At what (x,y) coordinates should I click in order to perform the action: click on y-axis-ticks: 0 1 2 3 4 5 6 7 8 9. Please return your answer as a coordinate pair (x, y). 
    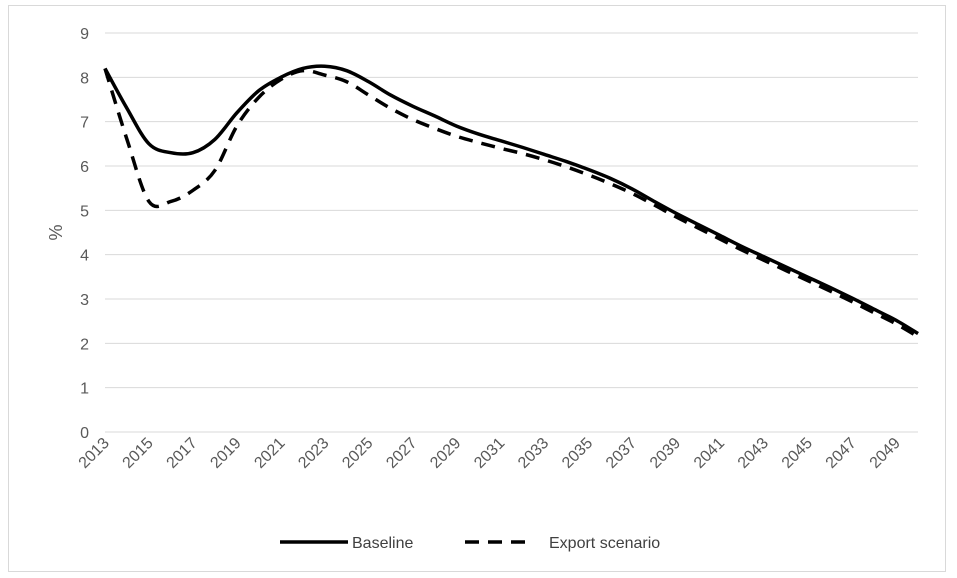
    Looking at the image, I should click on (84, 234).